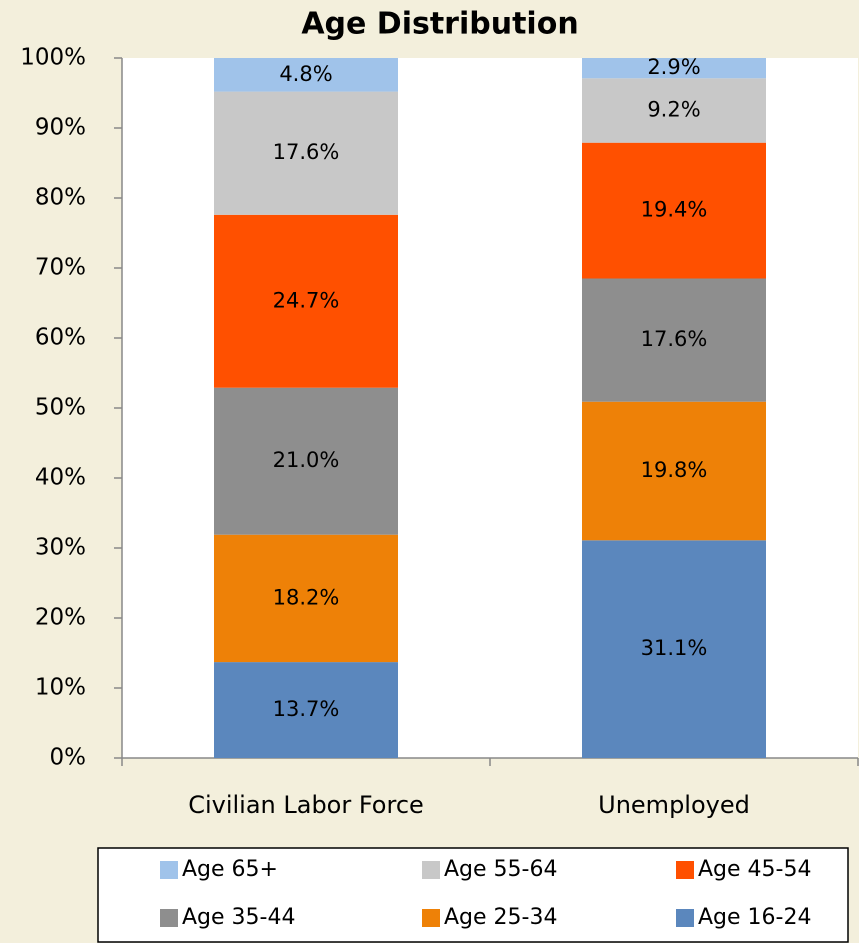 The height and width of the screenshot is (943, 859). I want to click on value-label: 24.7%, so click(306, 300).